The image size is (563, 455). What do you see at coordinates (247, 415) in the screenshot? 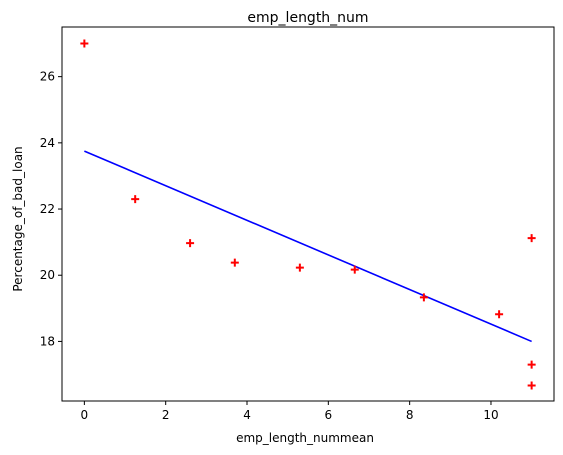
I see `x-tick-label: 4` at bounding box center [247, 415].